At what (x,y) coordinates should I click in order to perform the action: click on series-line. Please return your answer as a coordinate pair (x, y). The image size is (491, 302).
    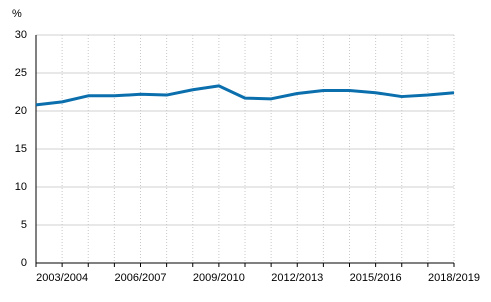
    Looking at the image, I should click on (245, 95).